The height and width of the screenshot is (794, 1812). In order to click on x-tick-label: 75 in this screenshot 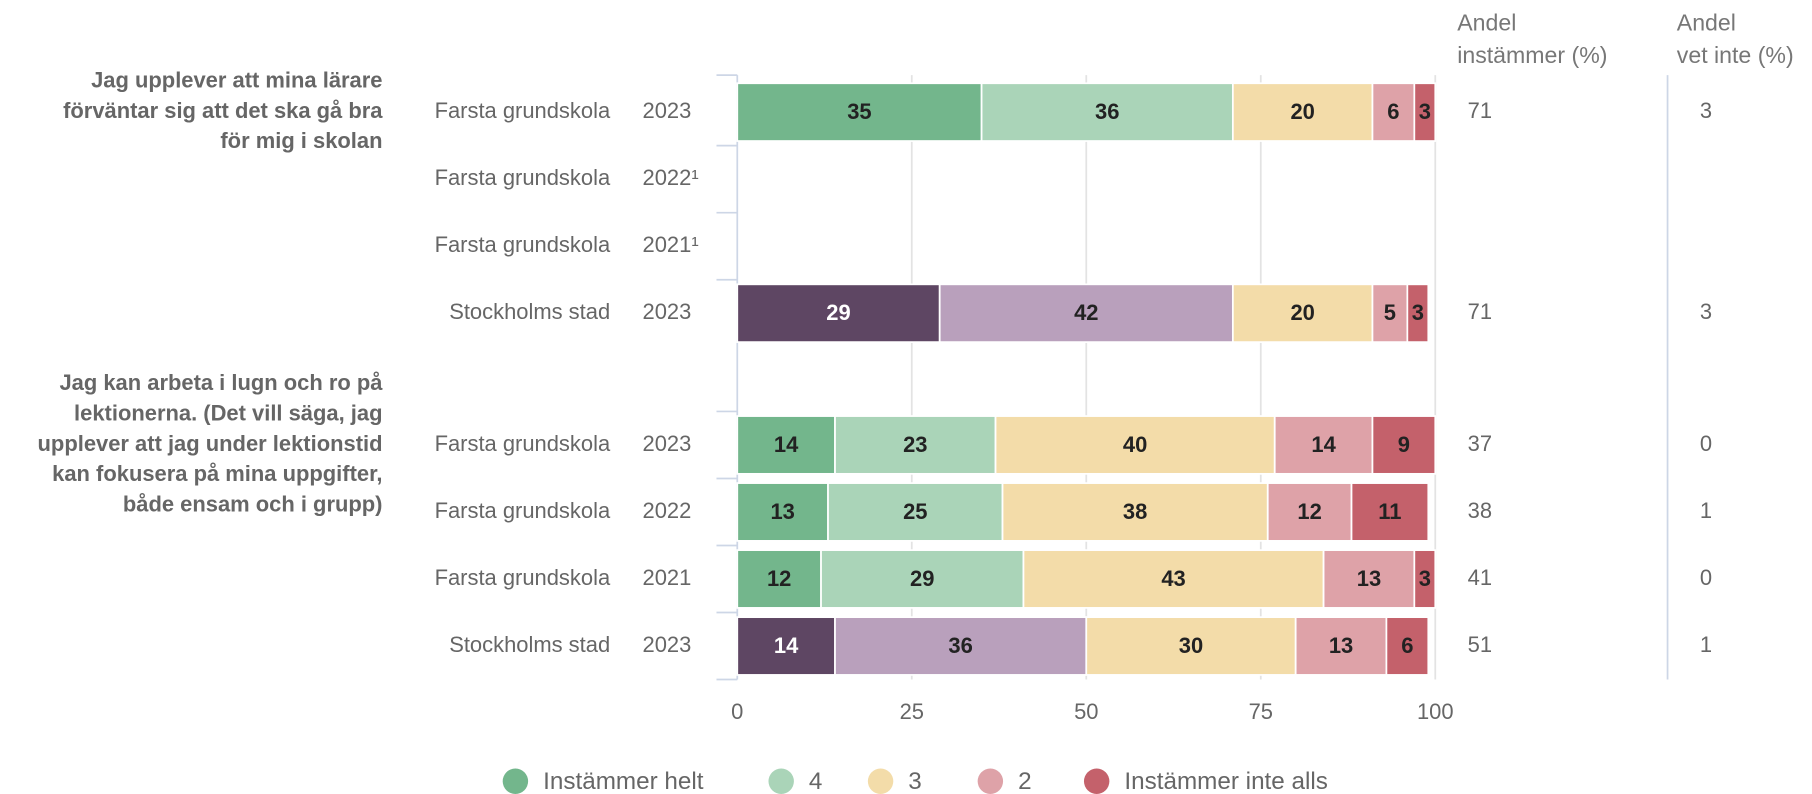, I will do `click(1261, 711)`.